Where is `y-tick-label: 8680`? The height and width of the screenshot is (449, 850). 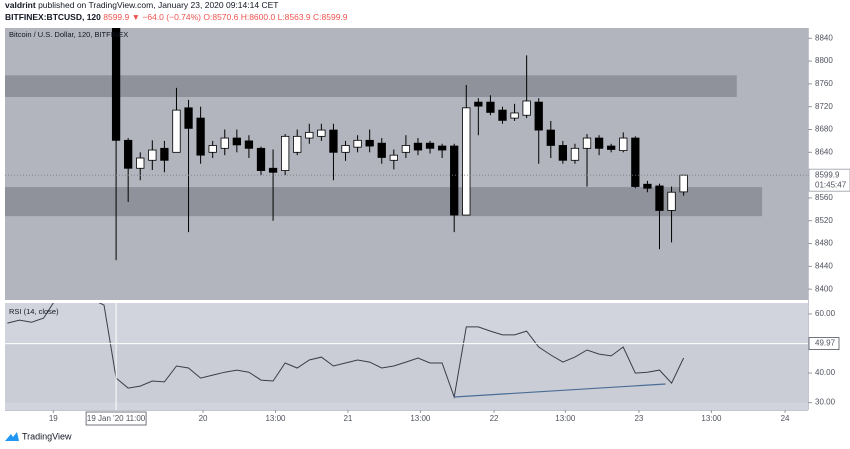 y-tick-label: 8680 is located at coordinates (824, 129).